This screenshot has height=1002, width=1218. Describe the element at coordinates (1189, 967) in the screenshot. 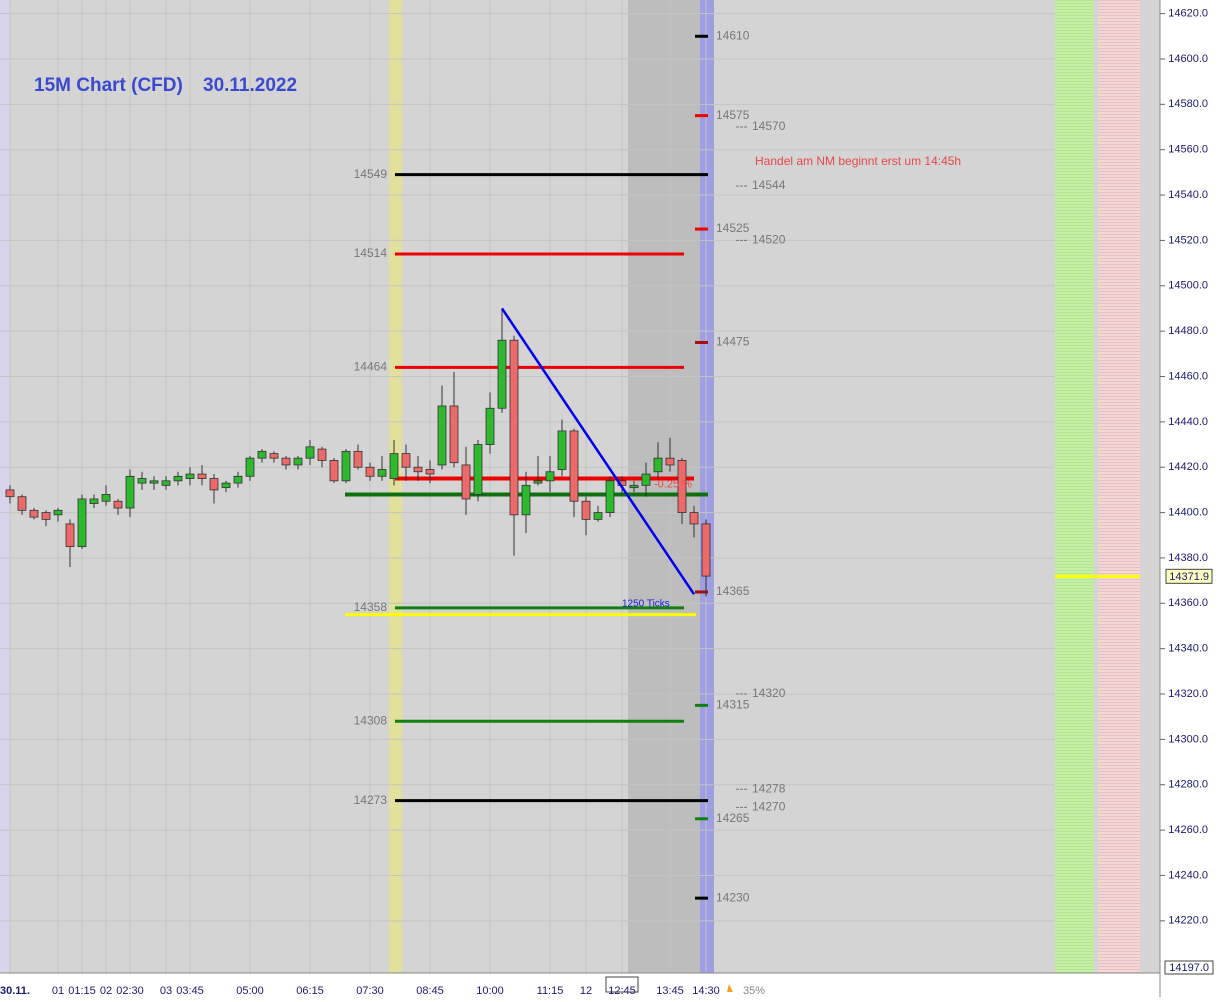

I see `axis-low-box` at that location.